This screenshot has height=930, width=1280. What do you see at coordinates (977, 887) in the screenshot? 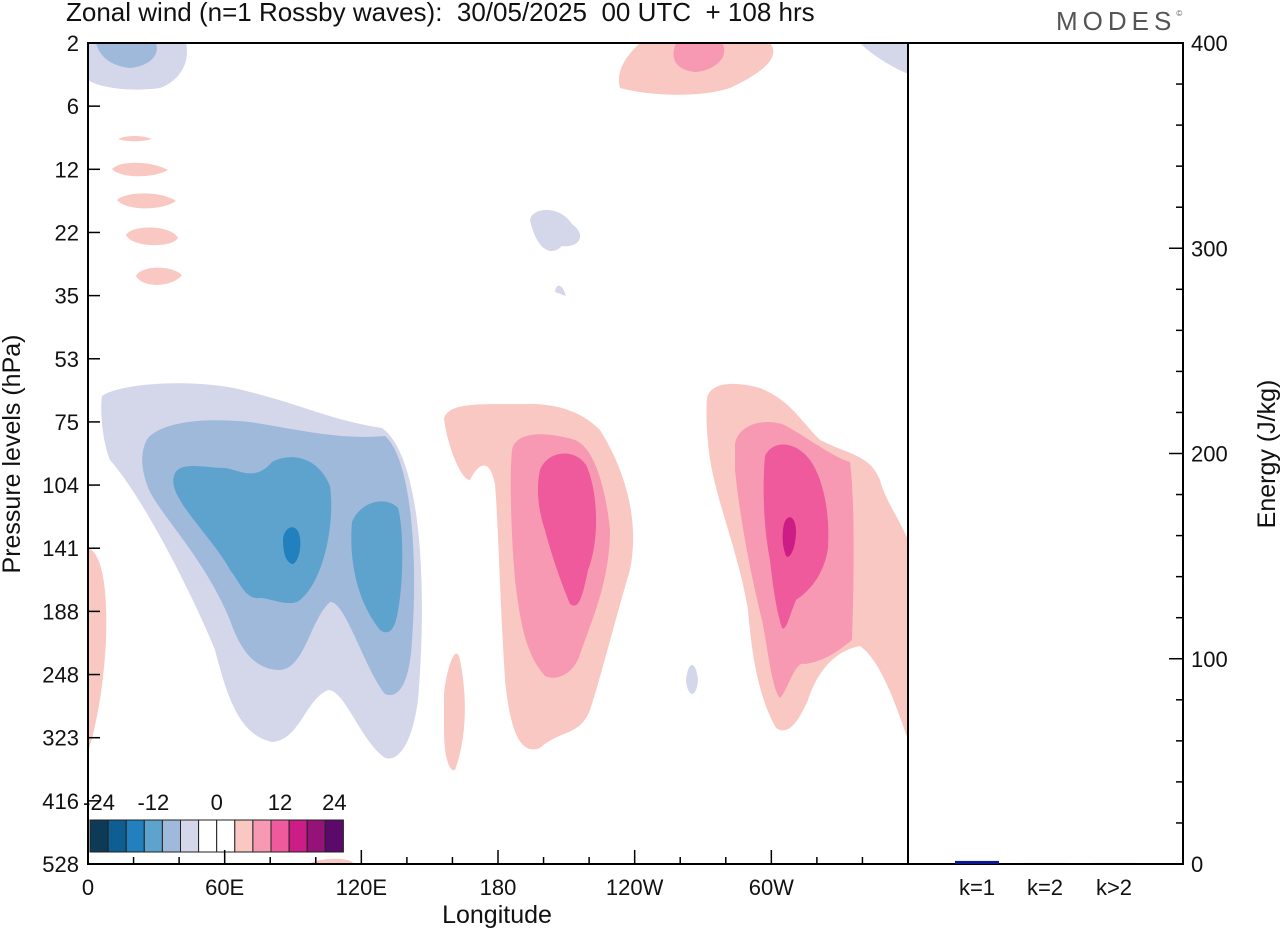
I see `energy-bar-label: k=1` at bounding box center [977, 887].